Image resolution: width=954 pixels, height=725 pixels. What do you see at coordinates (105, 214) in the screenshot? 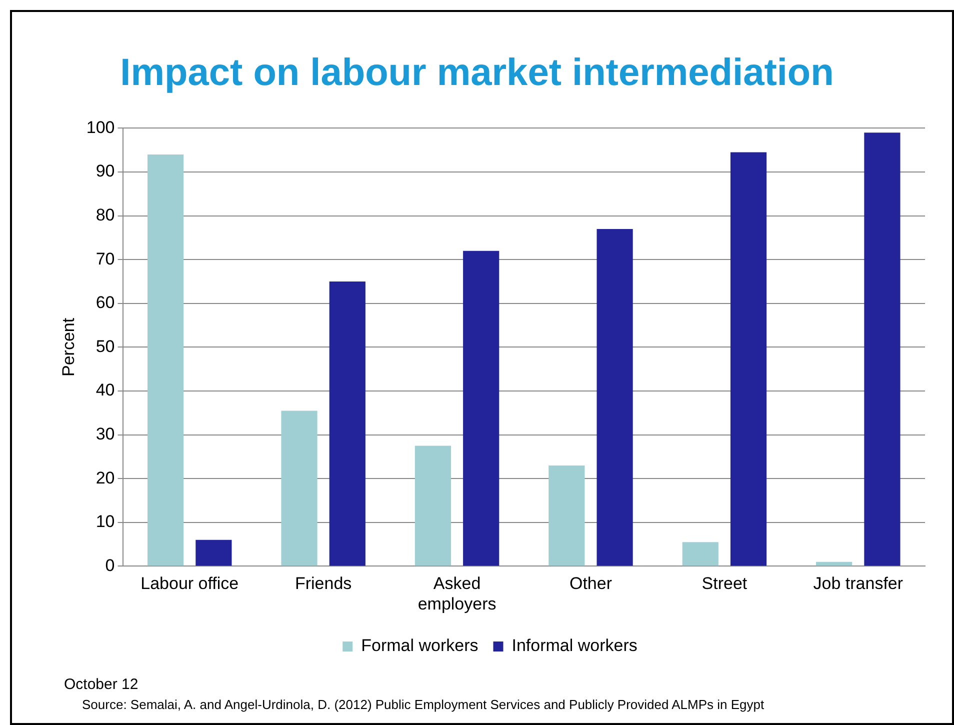
I see `y-tick-label: 80` at bounding box center [105, 214].